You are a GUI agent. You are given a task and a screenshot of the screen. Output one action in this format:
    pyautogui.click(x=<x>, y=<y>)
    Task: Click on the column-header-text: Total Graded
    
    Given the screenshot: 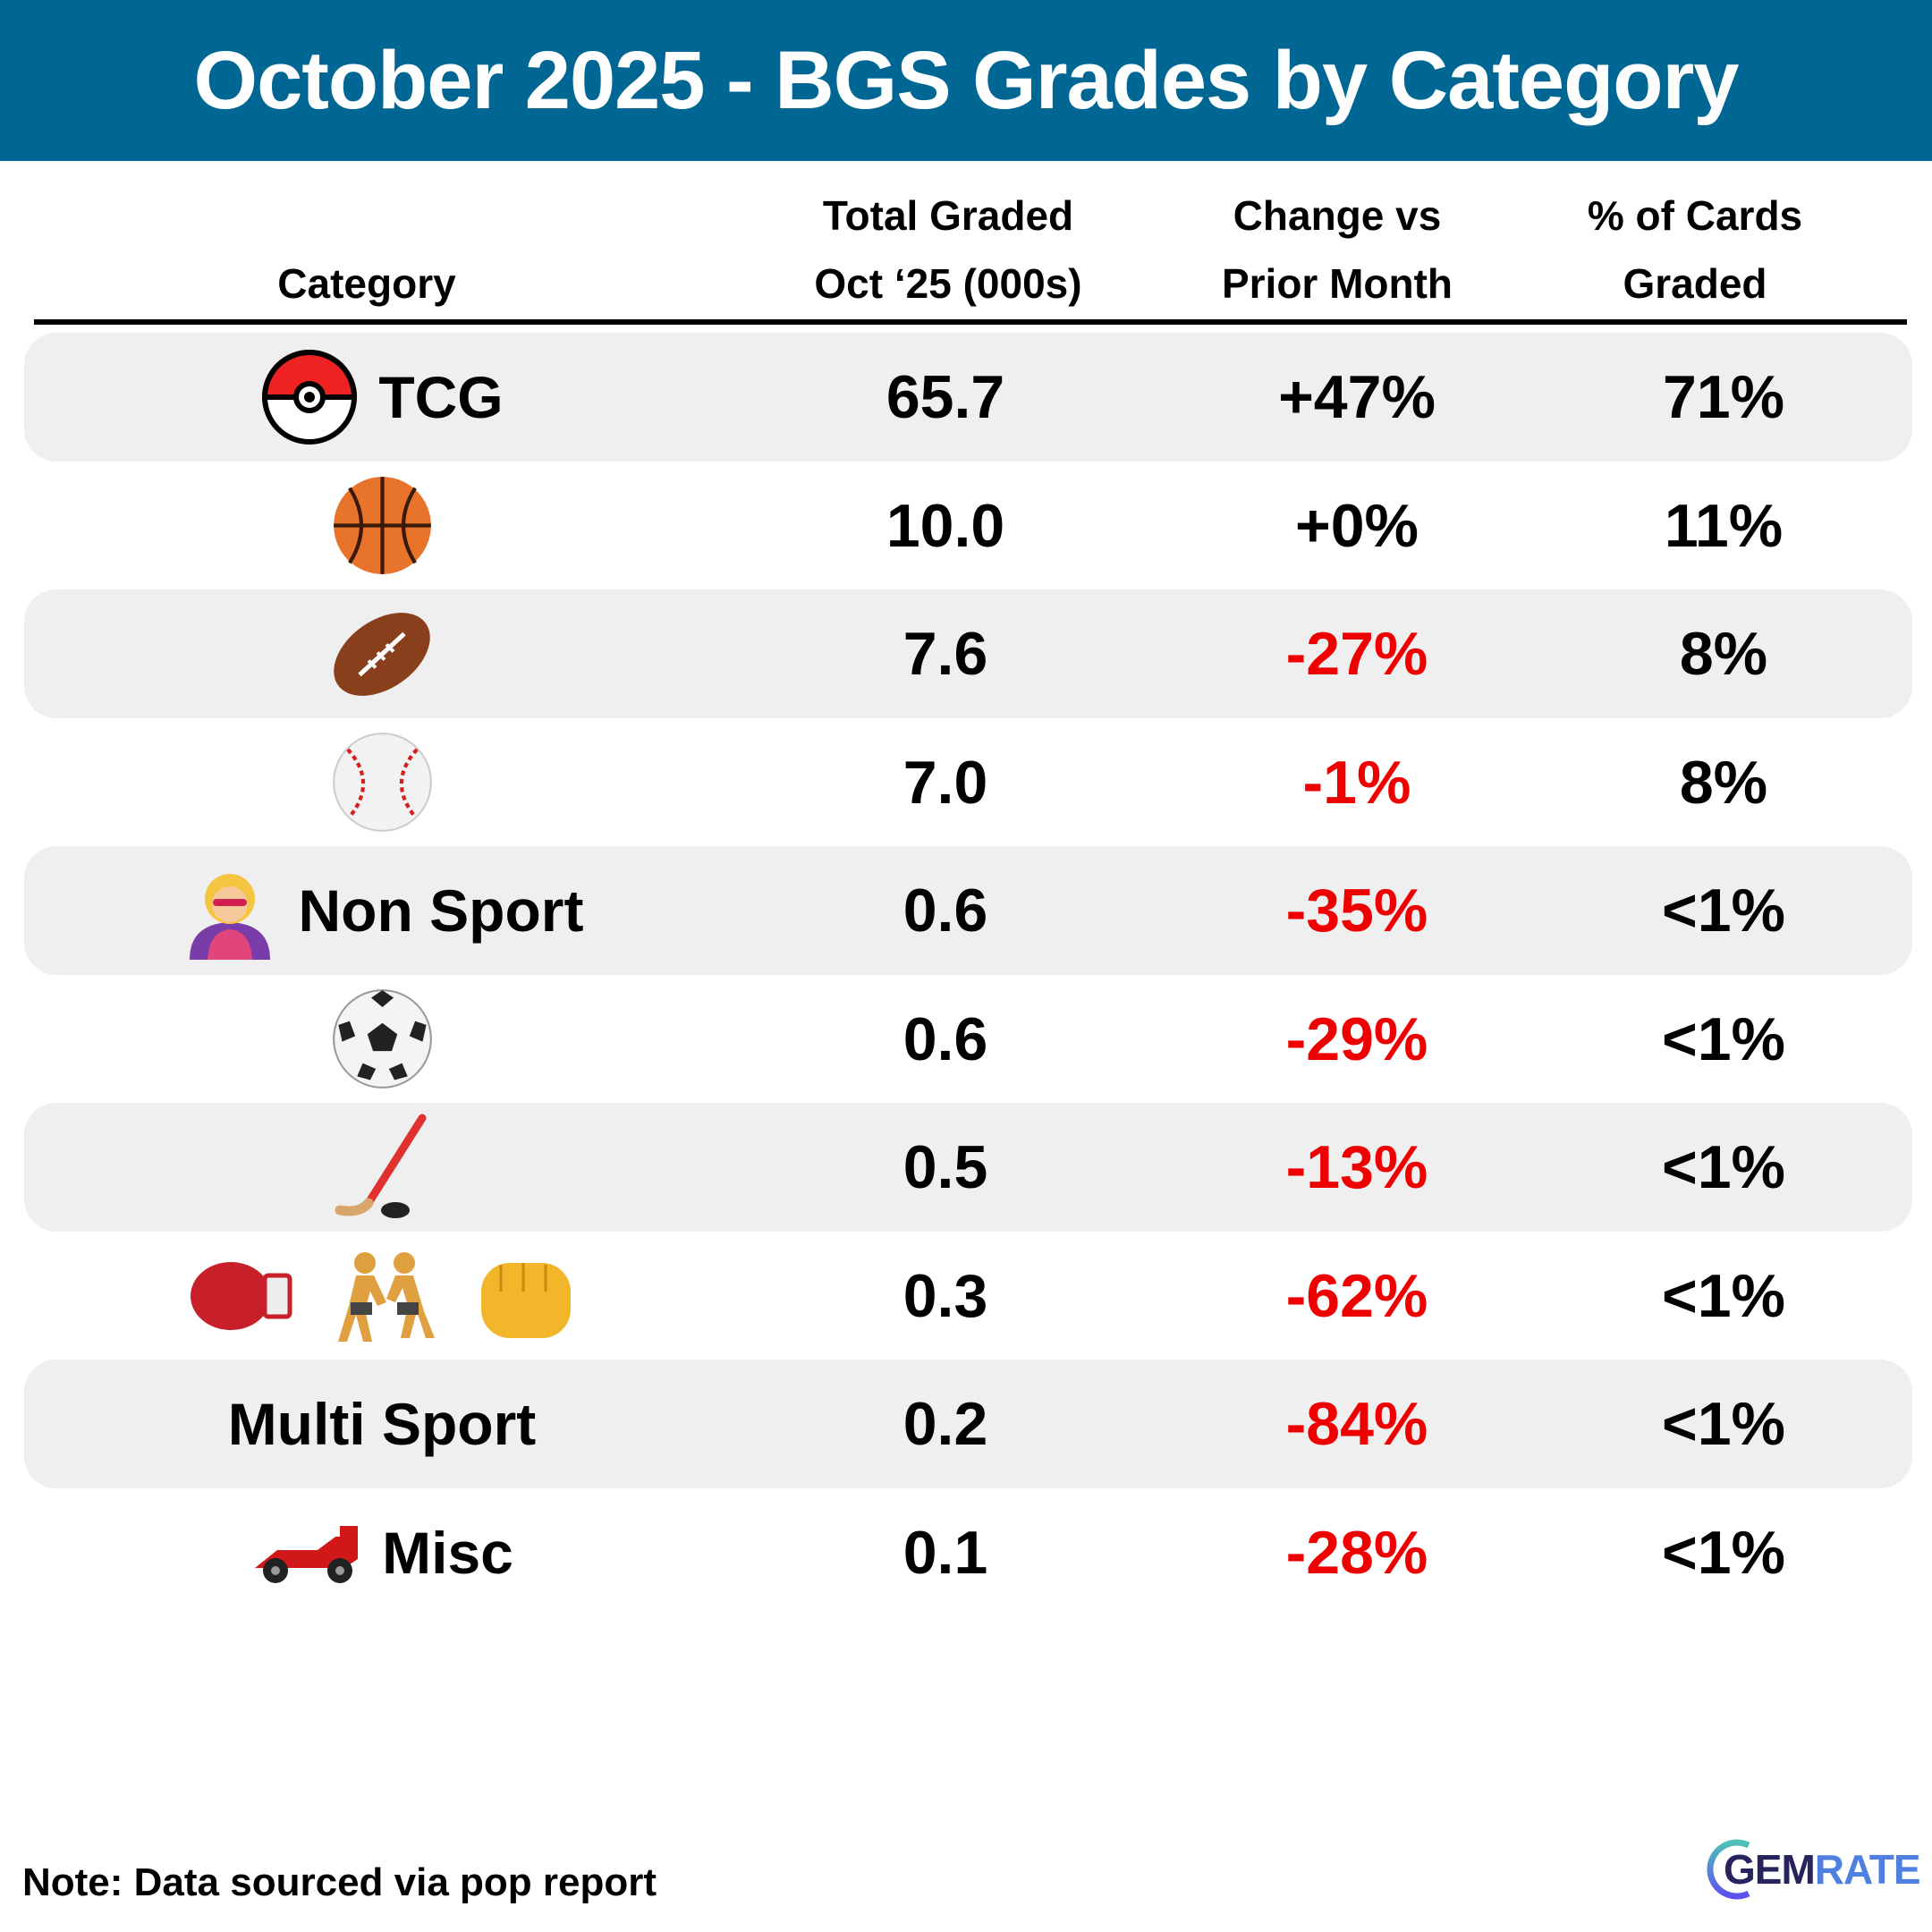 What is the action you would take?
    pyautogui.click(x=948, y=215)
    